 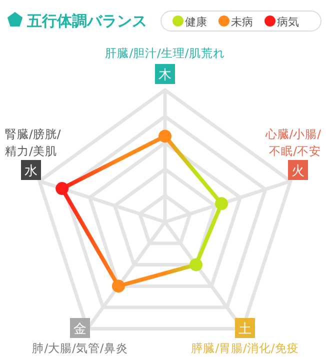 I want to click on text: 未病, so click(x=242, y=22).